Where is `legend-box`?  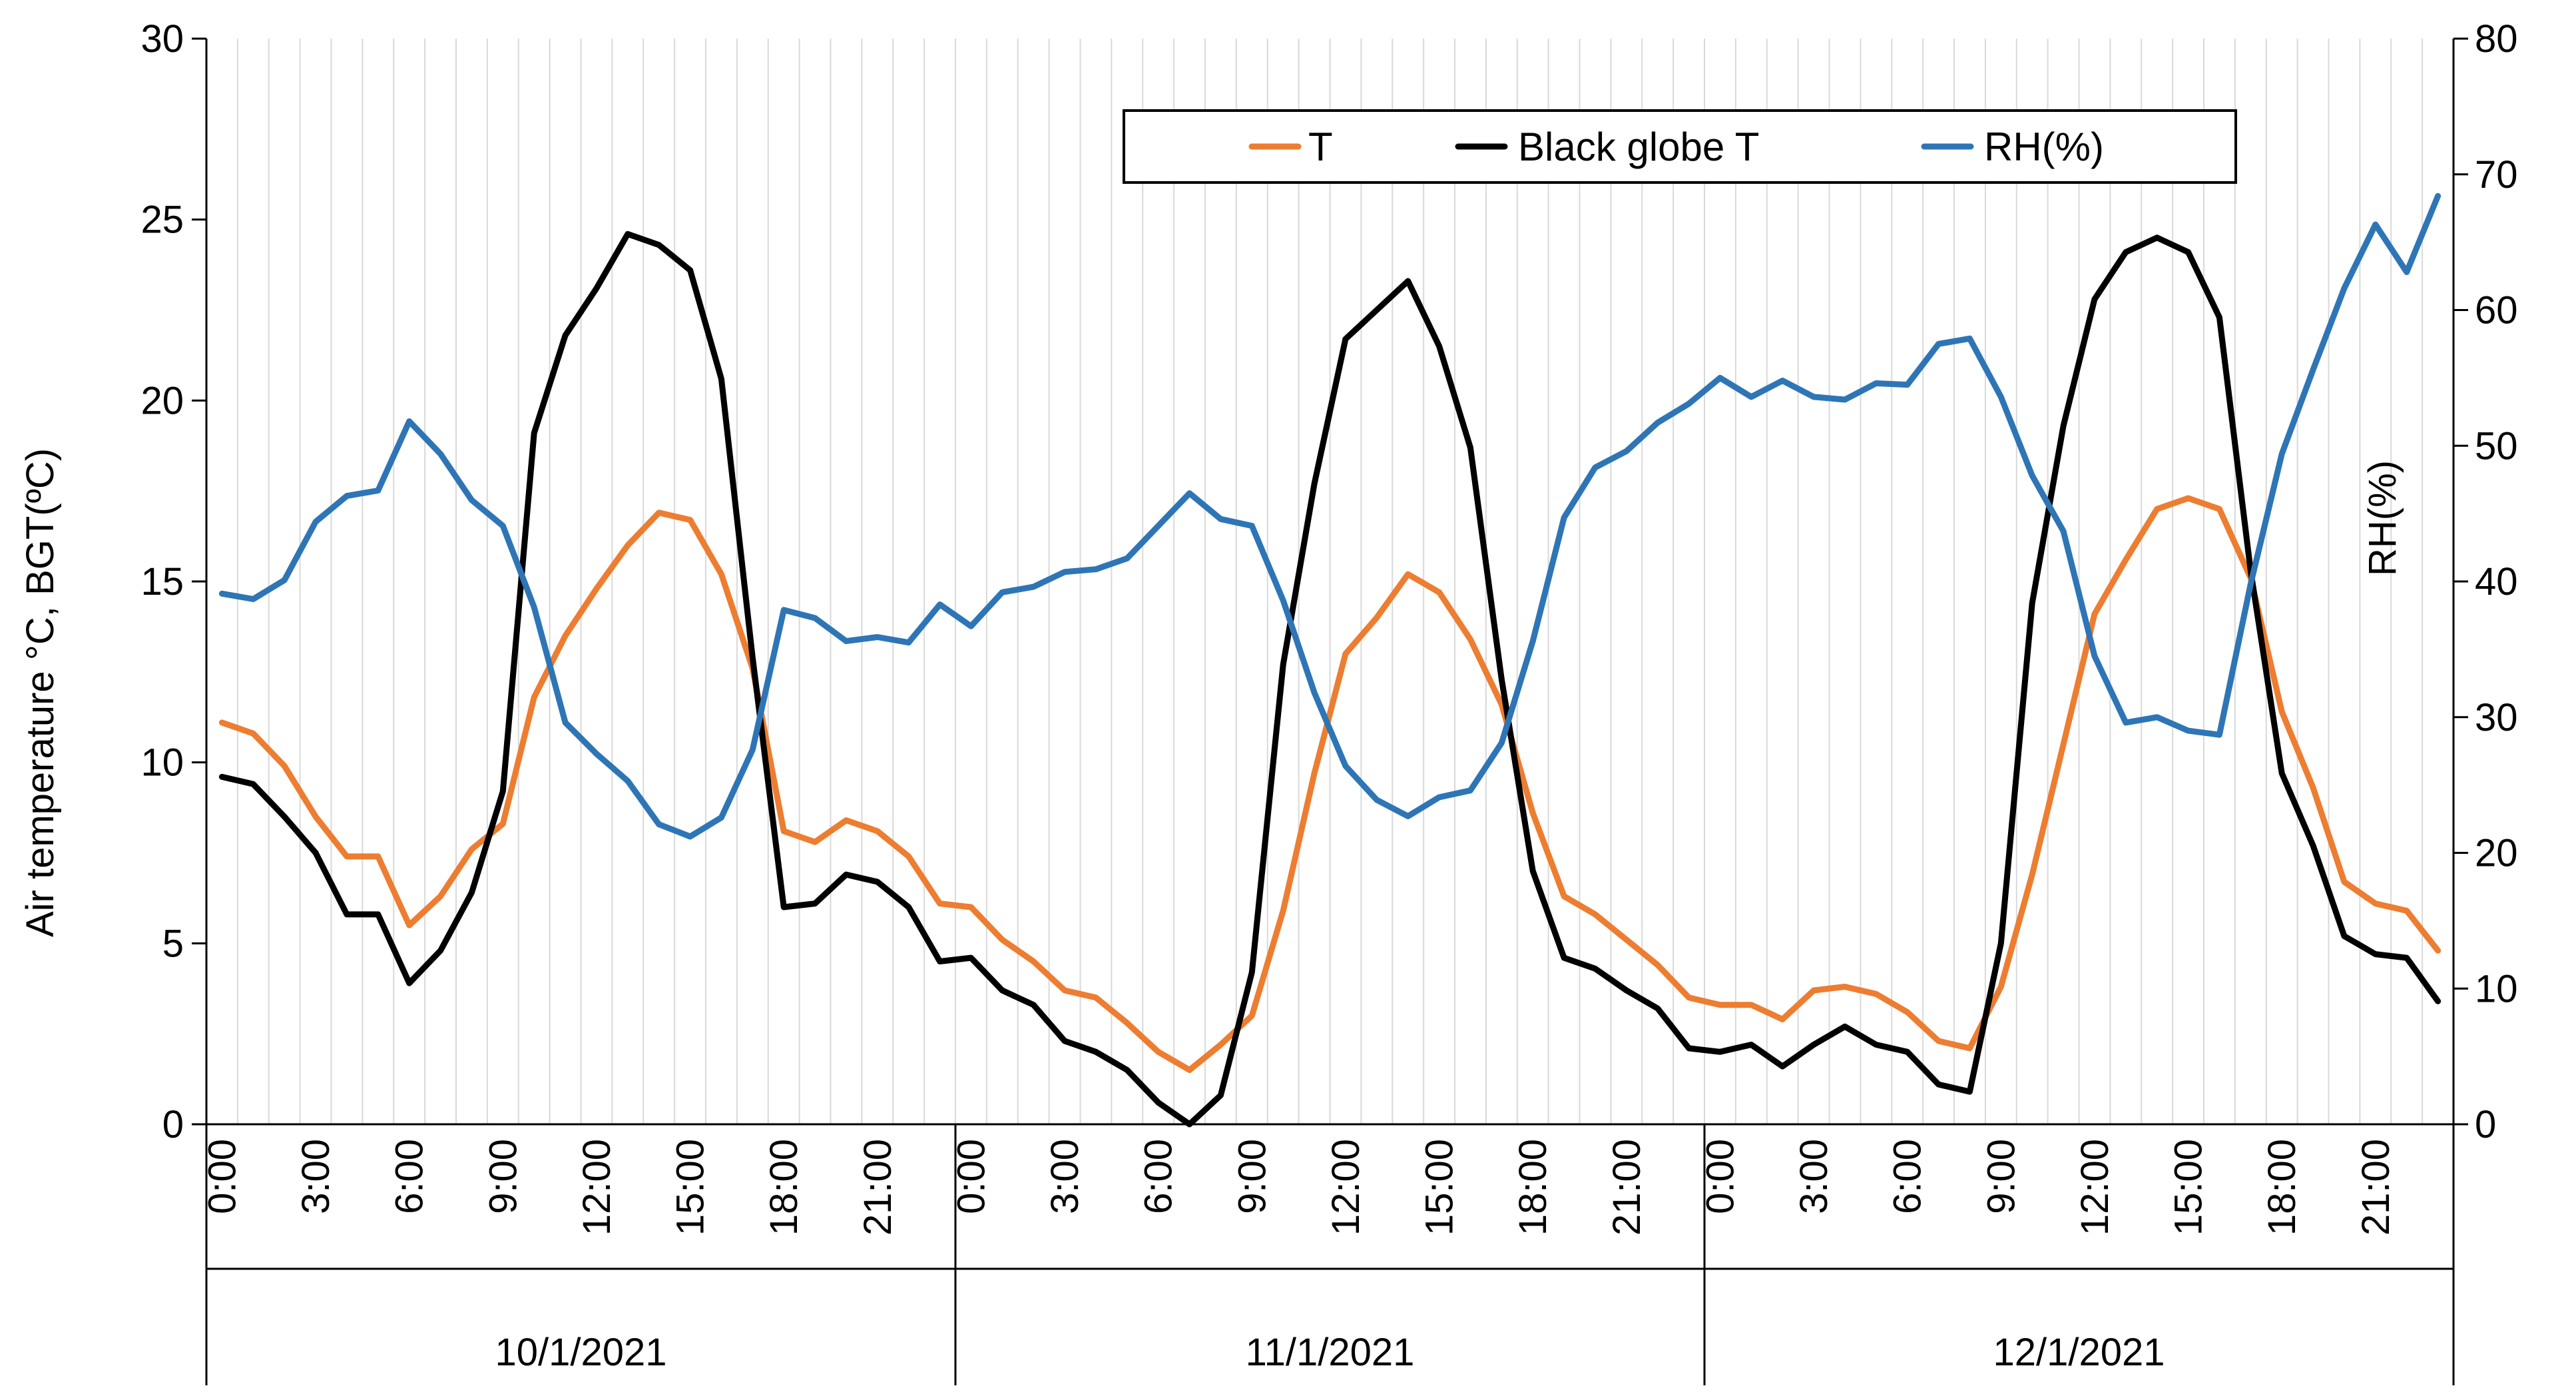
legend-box is located at coordinates (1680, 146).